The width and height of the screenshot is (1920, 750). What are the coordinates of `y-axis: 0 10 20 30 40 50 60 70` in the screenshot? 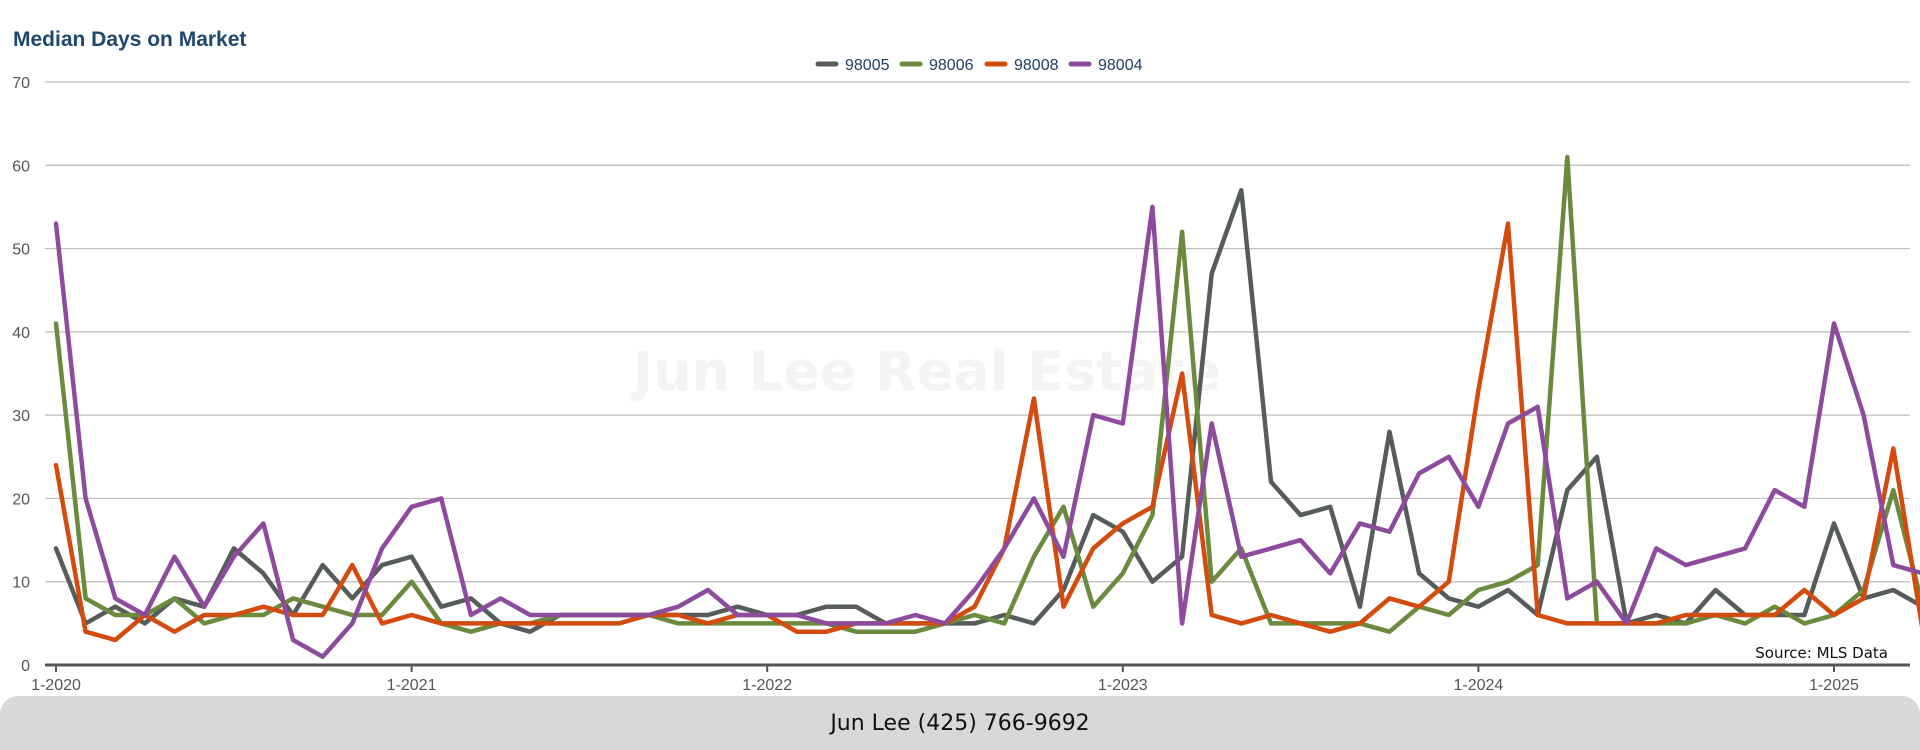 It's located at (21, 375).